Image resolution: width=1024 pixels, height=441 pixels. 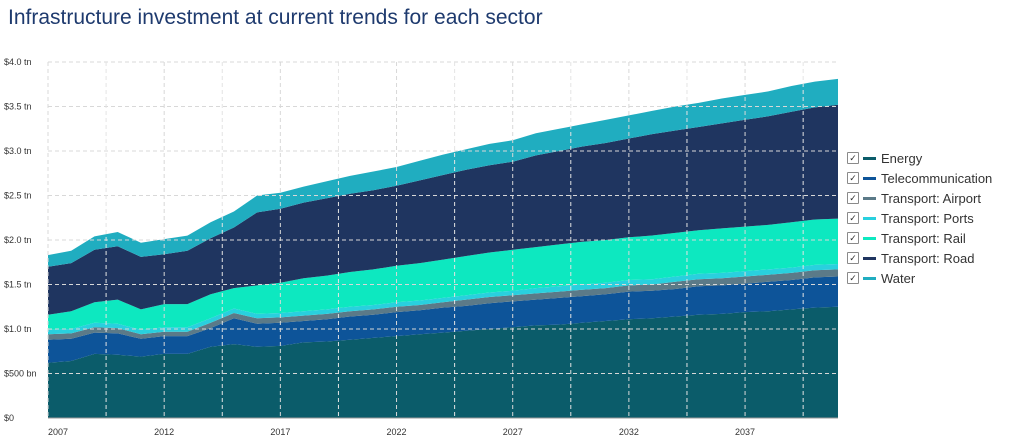 I want to click on legend-label: Transport: Rail, so click(x=923, y=238).